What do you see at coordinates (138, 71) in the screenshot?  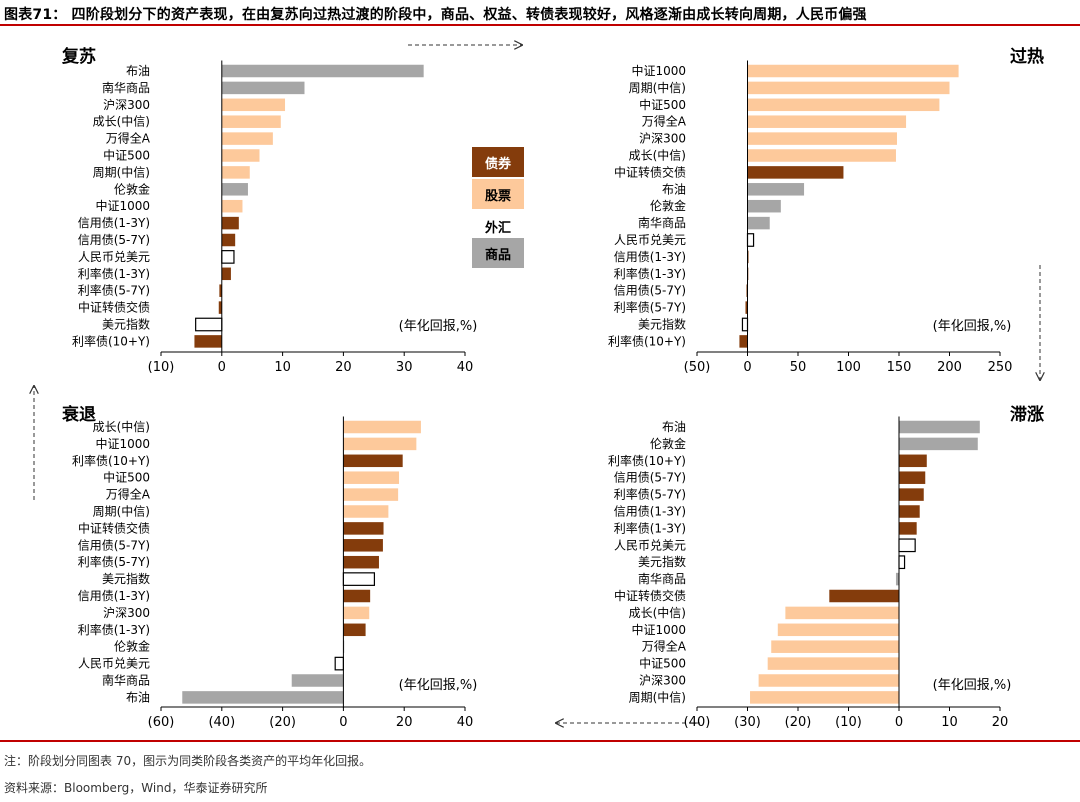 I see `recovery-category-label: 布油` at bounding box center [138, 71].